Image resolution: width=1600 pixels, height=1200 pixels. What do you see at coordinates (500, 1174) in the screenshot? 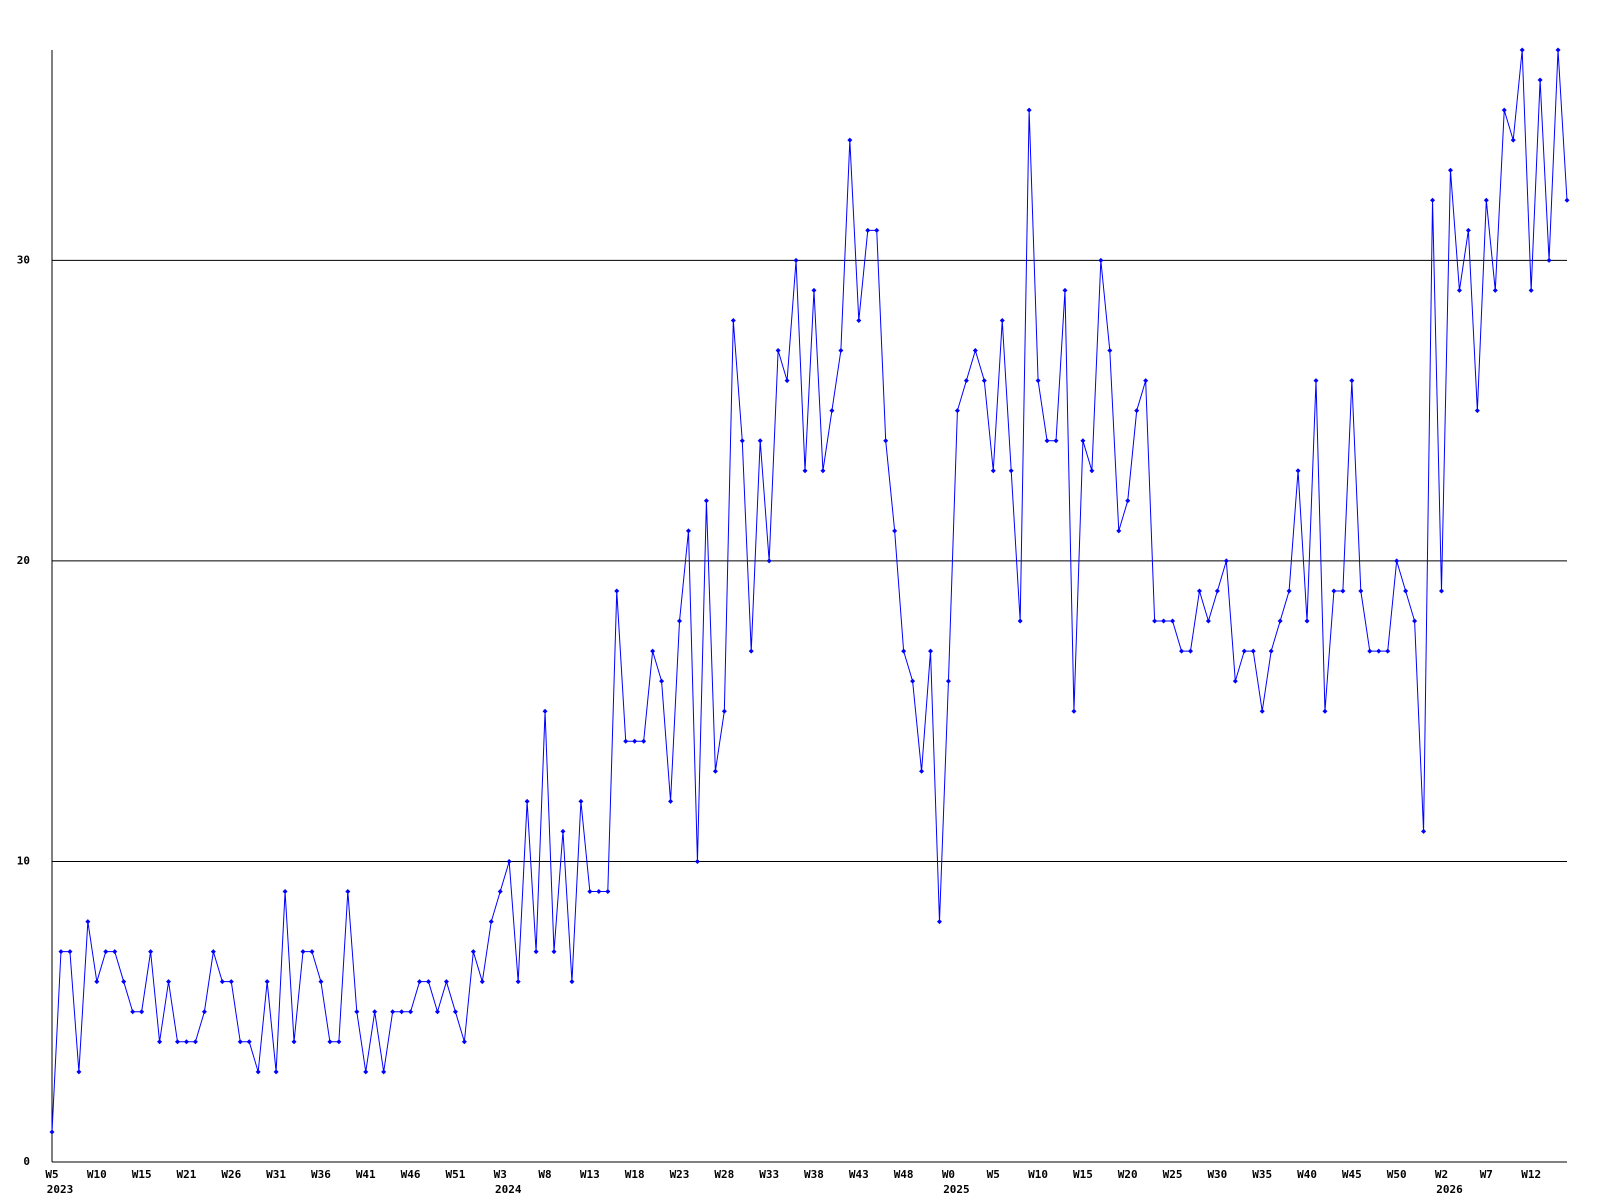
I see `x-tick-label: W3` at bounding box center [500, 1174].